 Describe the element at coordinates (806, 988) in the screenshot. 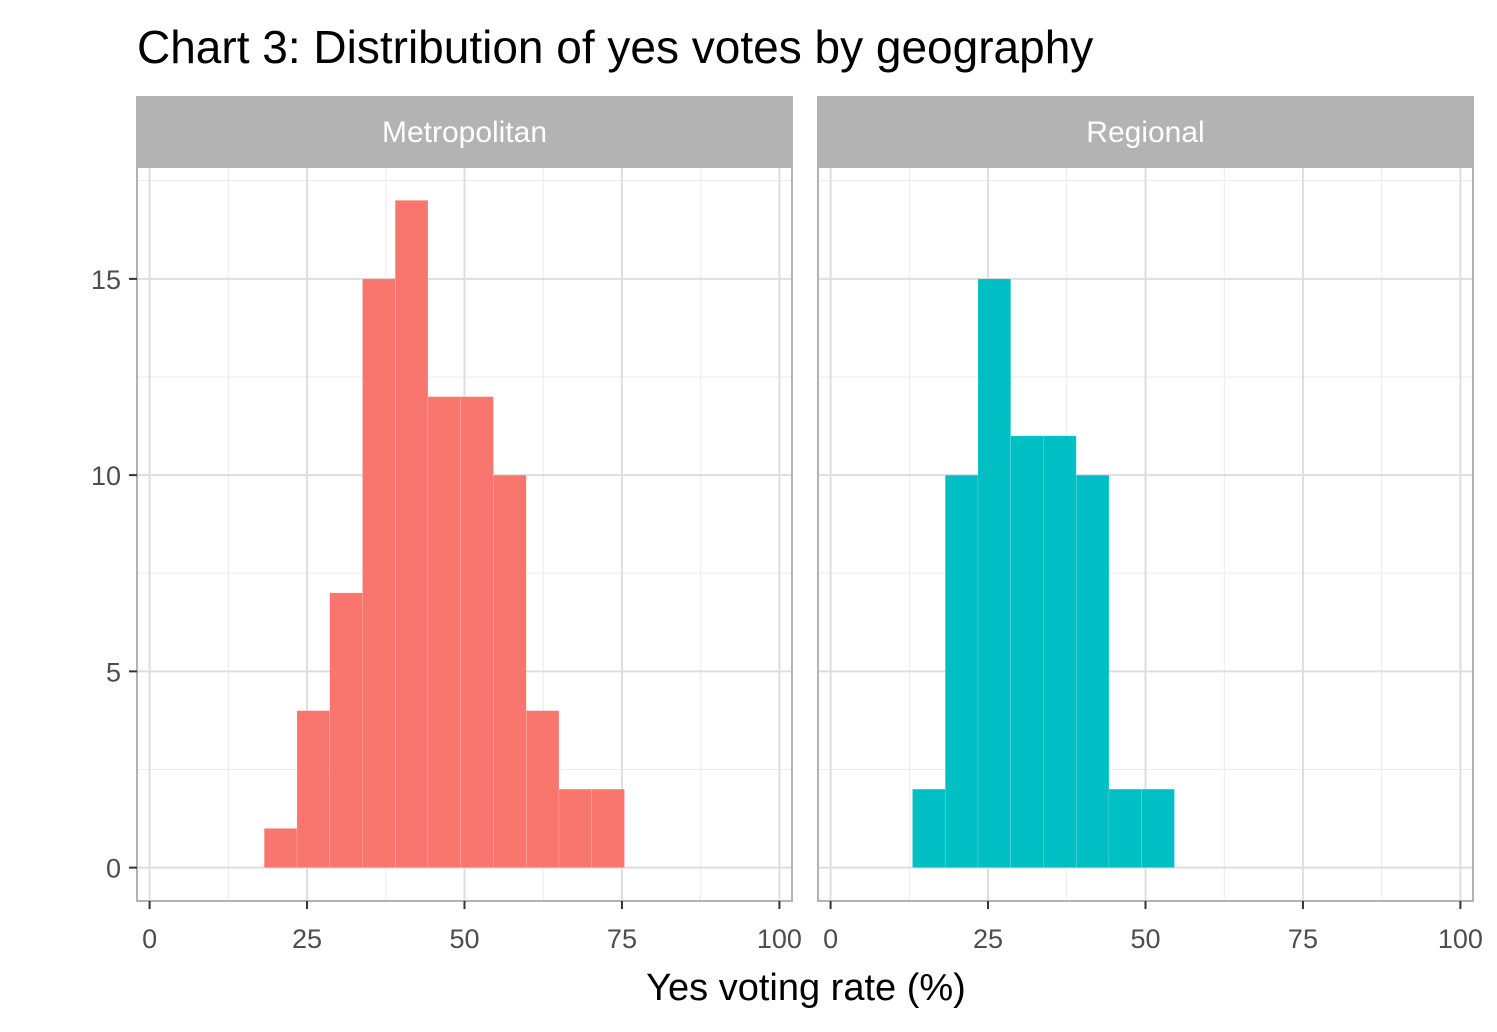

I see `x-axis-title: Yes voting rate (%)` at that location.